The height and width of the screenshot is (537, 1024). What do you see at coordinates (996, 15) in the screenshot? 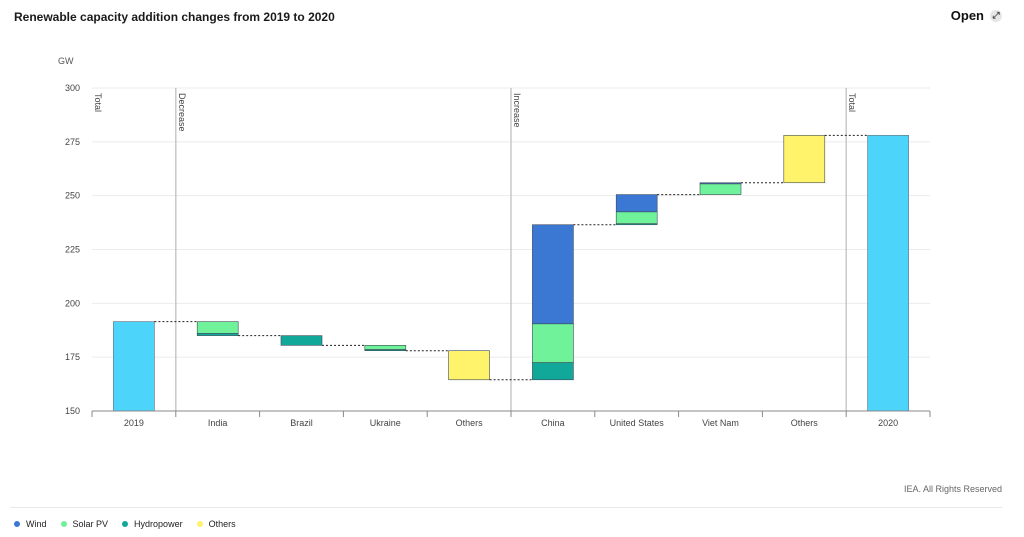
I see `expand-icon: ⤢` at bounding box center [996, 15].